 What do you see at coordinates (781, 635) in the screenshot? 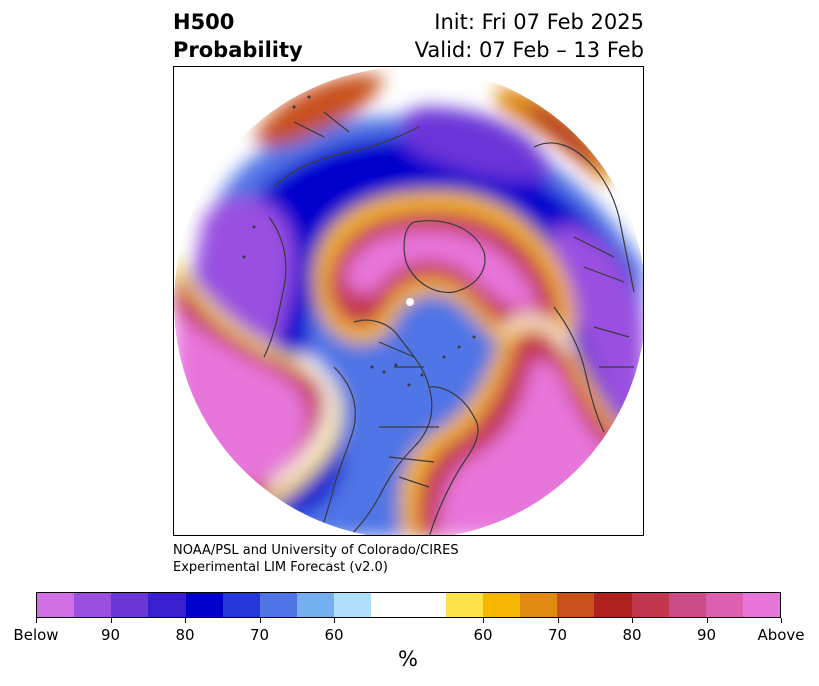
I see `colorbar-tick-label: Above` at bounding box center [781, 635].